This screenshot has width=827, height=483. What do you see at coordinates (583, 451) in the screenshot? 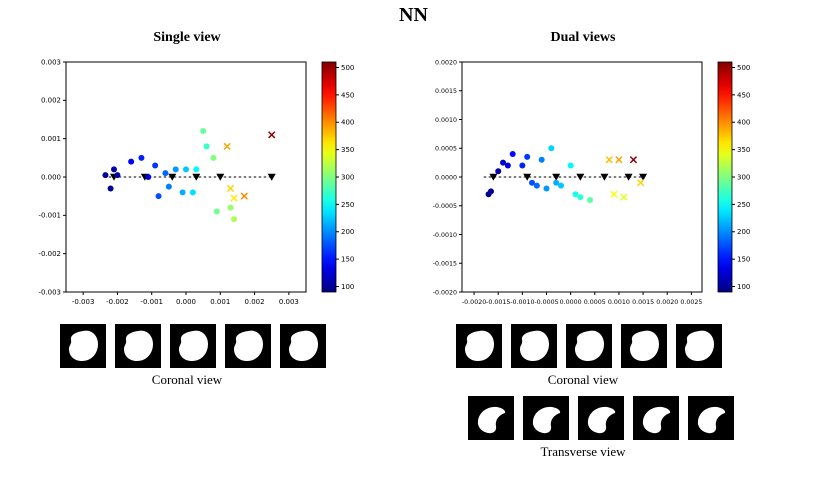
I see `caption-transverse-dual: Transverse view` at bounding box center [583, 451].